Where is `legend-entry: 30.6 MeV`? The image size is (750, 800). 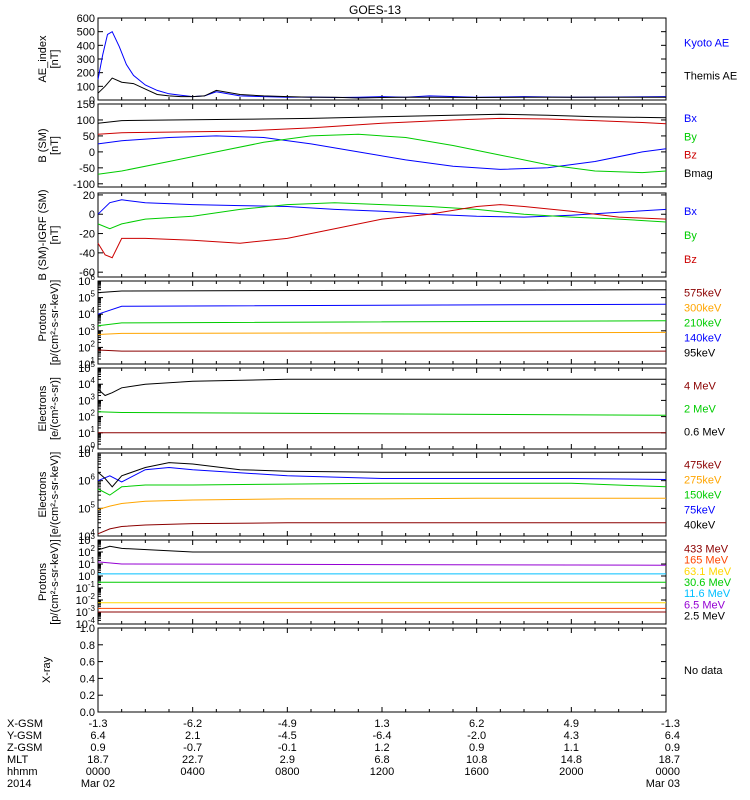
legend-entry: 30.6 MeV is located at coordinates (708, 583).